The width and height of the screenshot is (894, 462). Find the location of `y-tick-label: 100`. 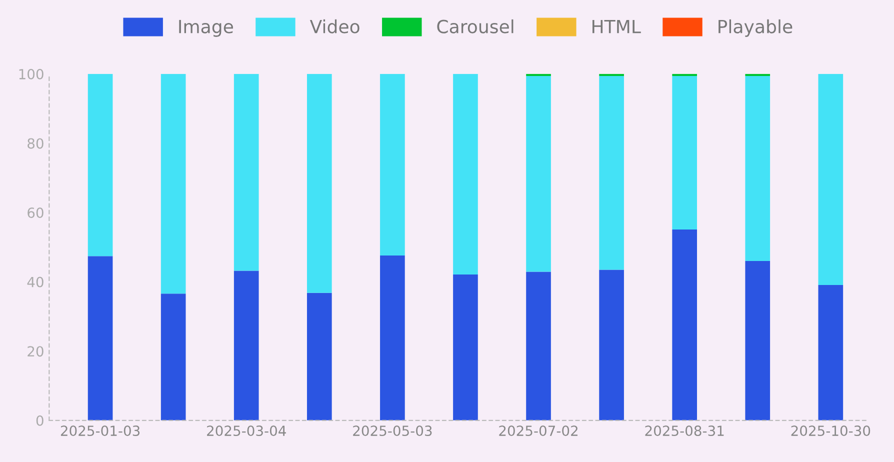

y-tick-label: 100 is located at coordinates (31, 74).